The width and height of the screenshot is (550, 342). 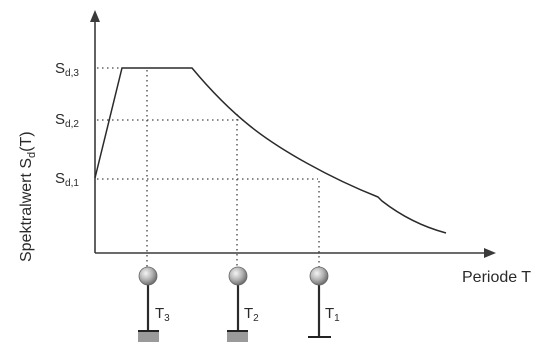 What do you see at coordinates (324, 302) in the screenshot?
I see `oscillator-t1: T1` at bounding box center [324, 302].